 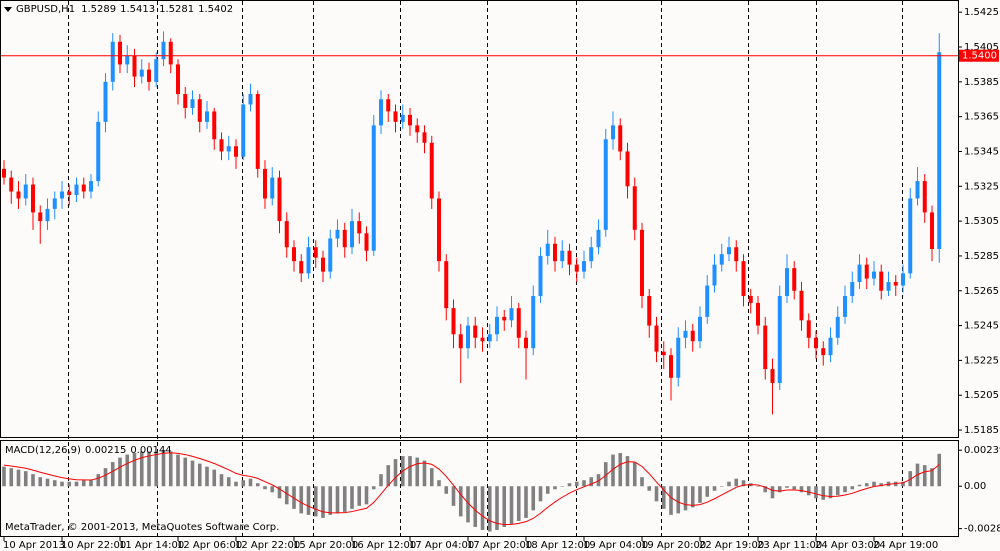 What do you see at coordinates (673, 545) in the screenshot?
I see `x-tick-label: 19 Apr 20:00` at bounding box center [673, 545].